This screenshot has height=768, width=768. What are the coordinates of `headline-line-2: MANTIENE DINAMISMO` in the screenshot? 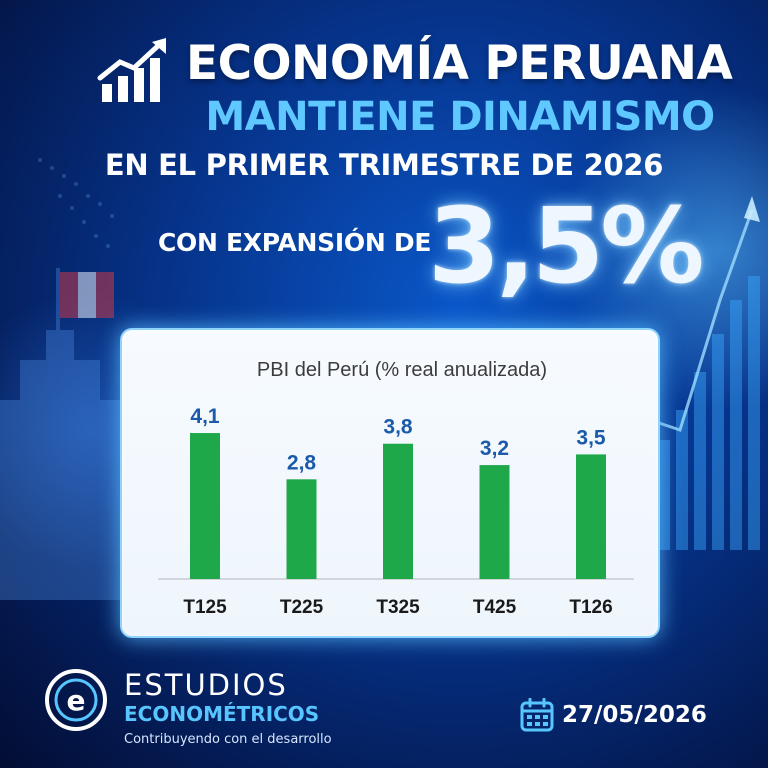 It's located at (460, 117).